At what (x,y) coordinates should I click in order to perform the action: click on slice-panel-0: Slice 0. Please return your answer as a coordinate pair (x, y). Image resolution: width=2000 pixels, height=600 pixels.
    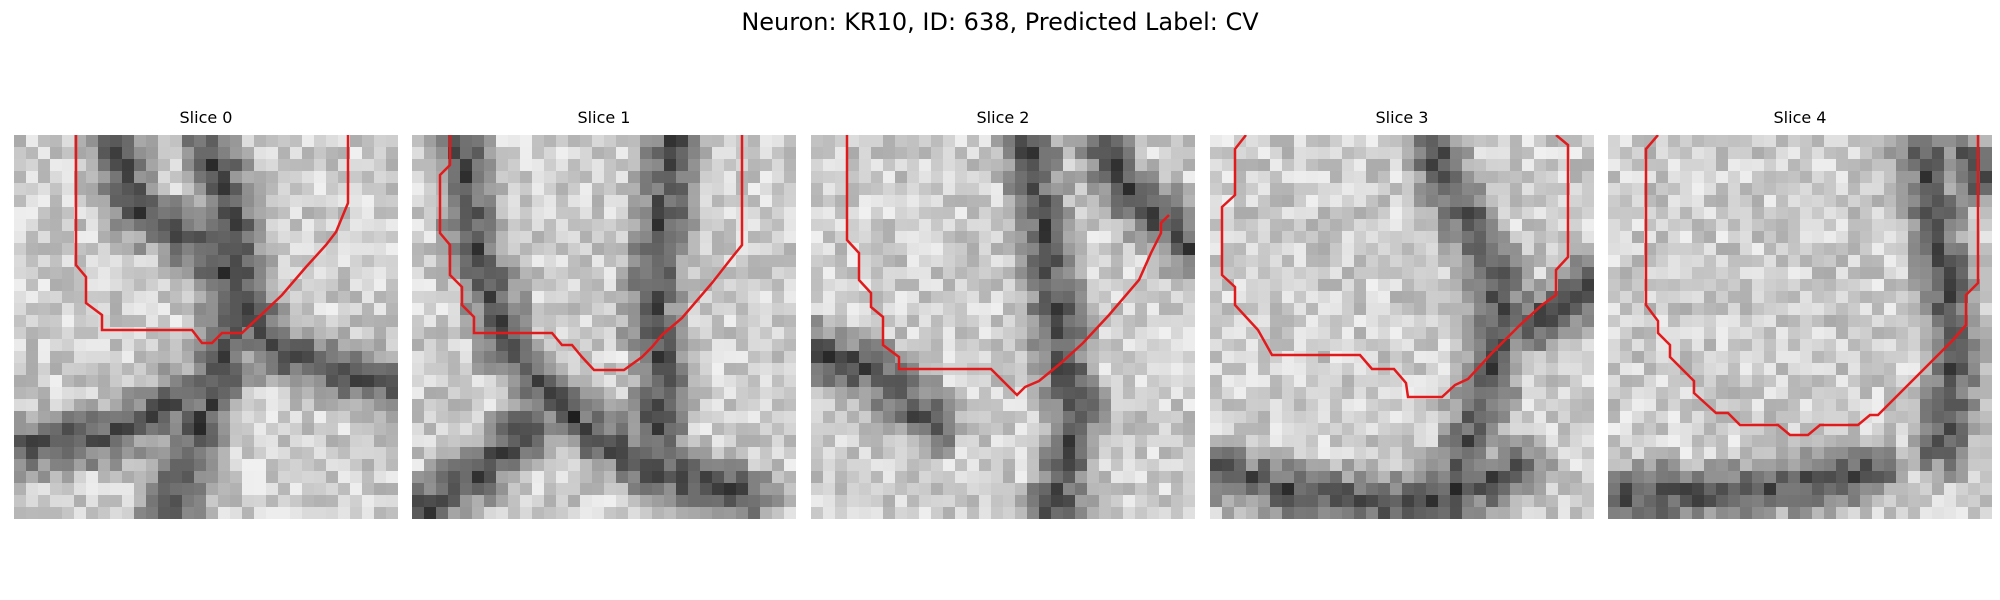
    Looking at the image, I should click on (206, 314).